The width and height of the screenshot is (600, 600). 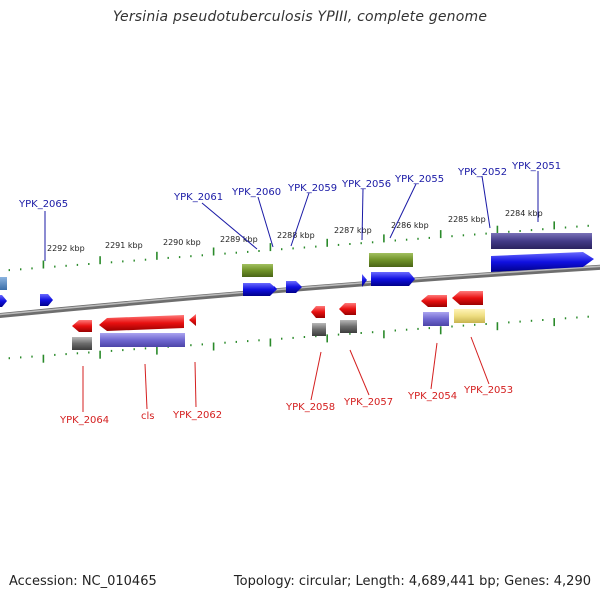 I want to click on gene-label-ypk-2065: YPK_2065, so click(x=43, y=204).